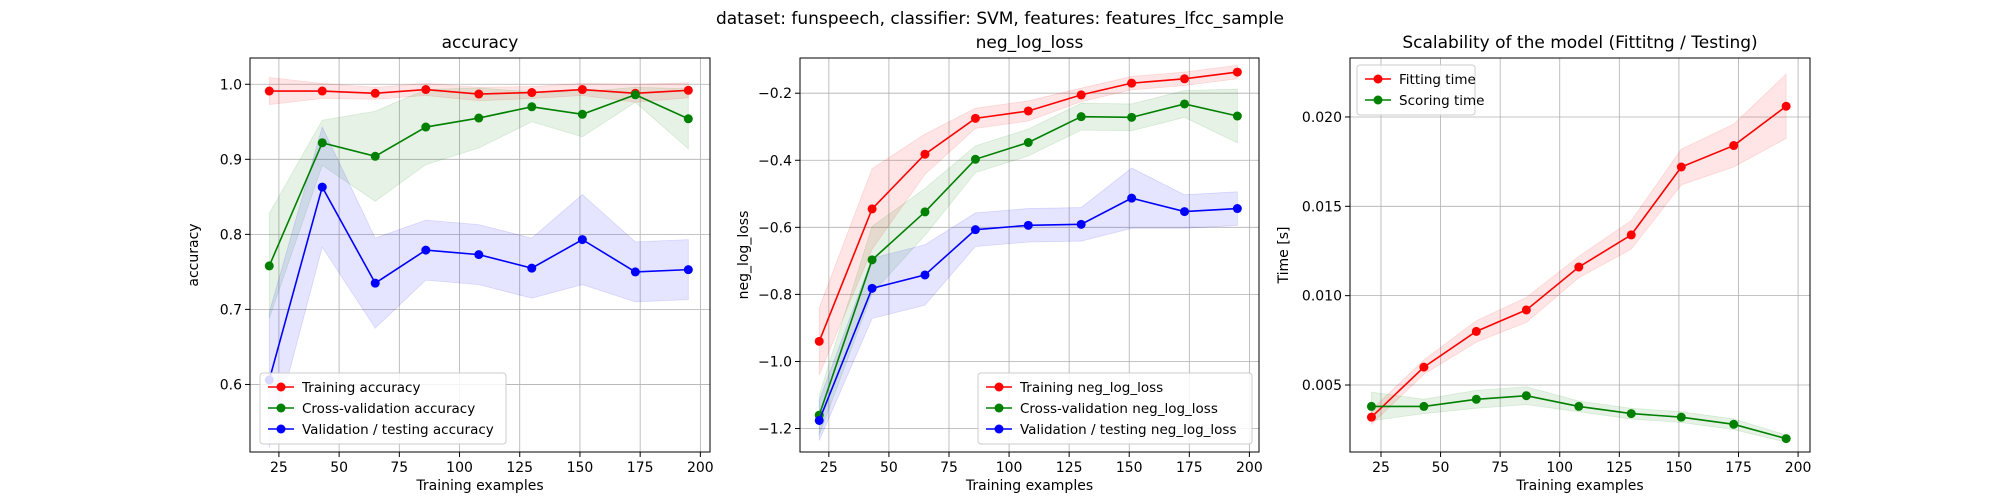 This screenshot has width=2000, height=500. I want to click on y-tick-label: −1.0, so click(775, 362).